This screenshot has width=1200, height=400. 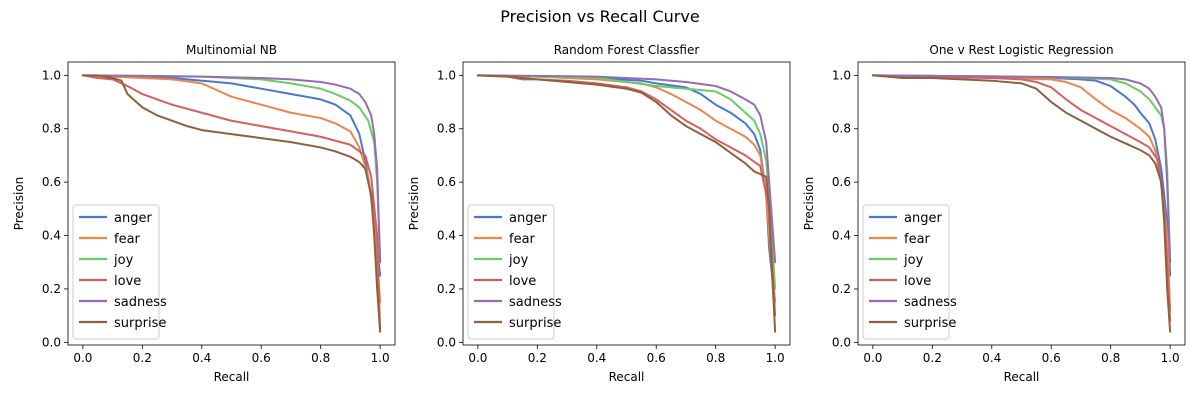 I want to click on chart-title: One v Rest Logistic Regression, so click(x=1021, y=50).